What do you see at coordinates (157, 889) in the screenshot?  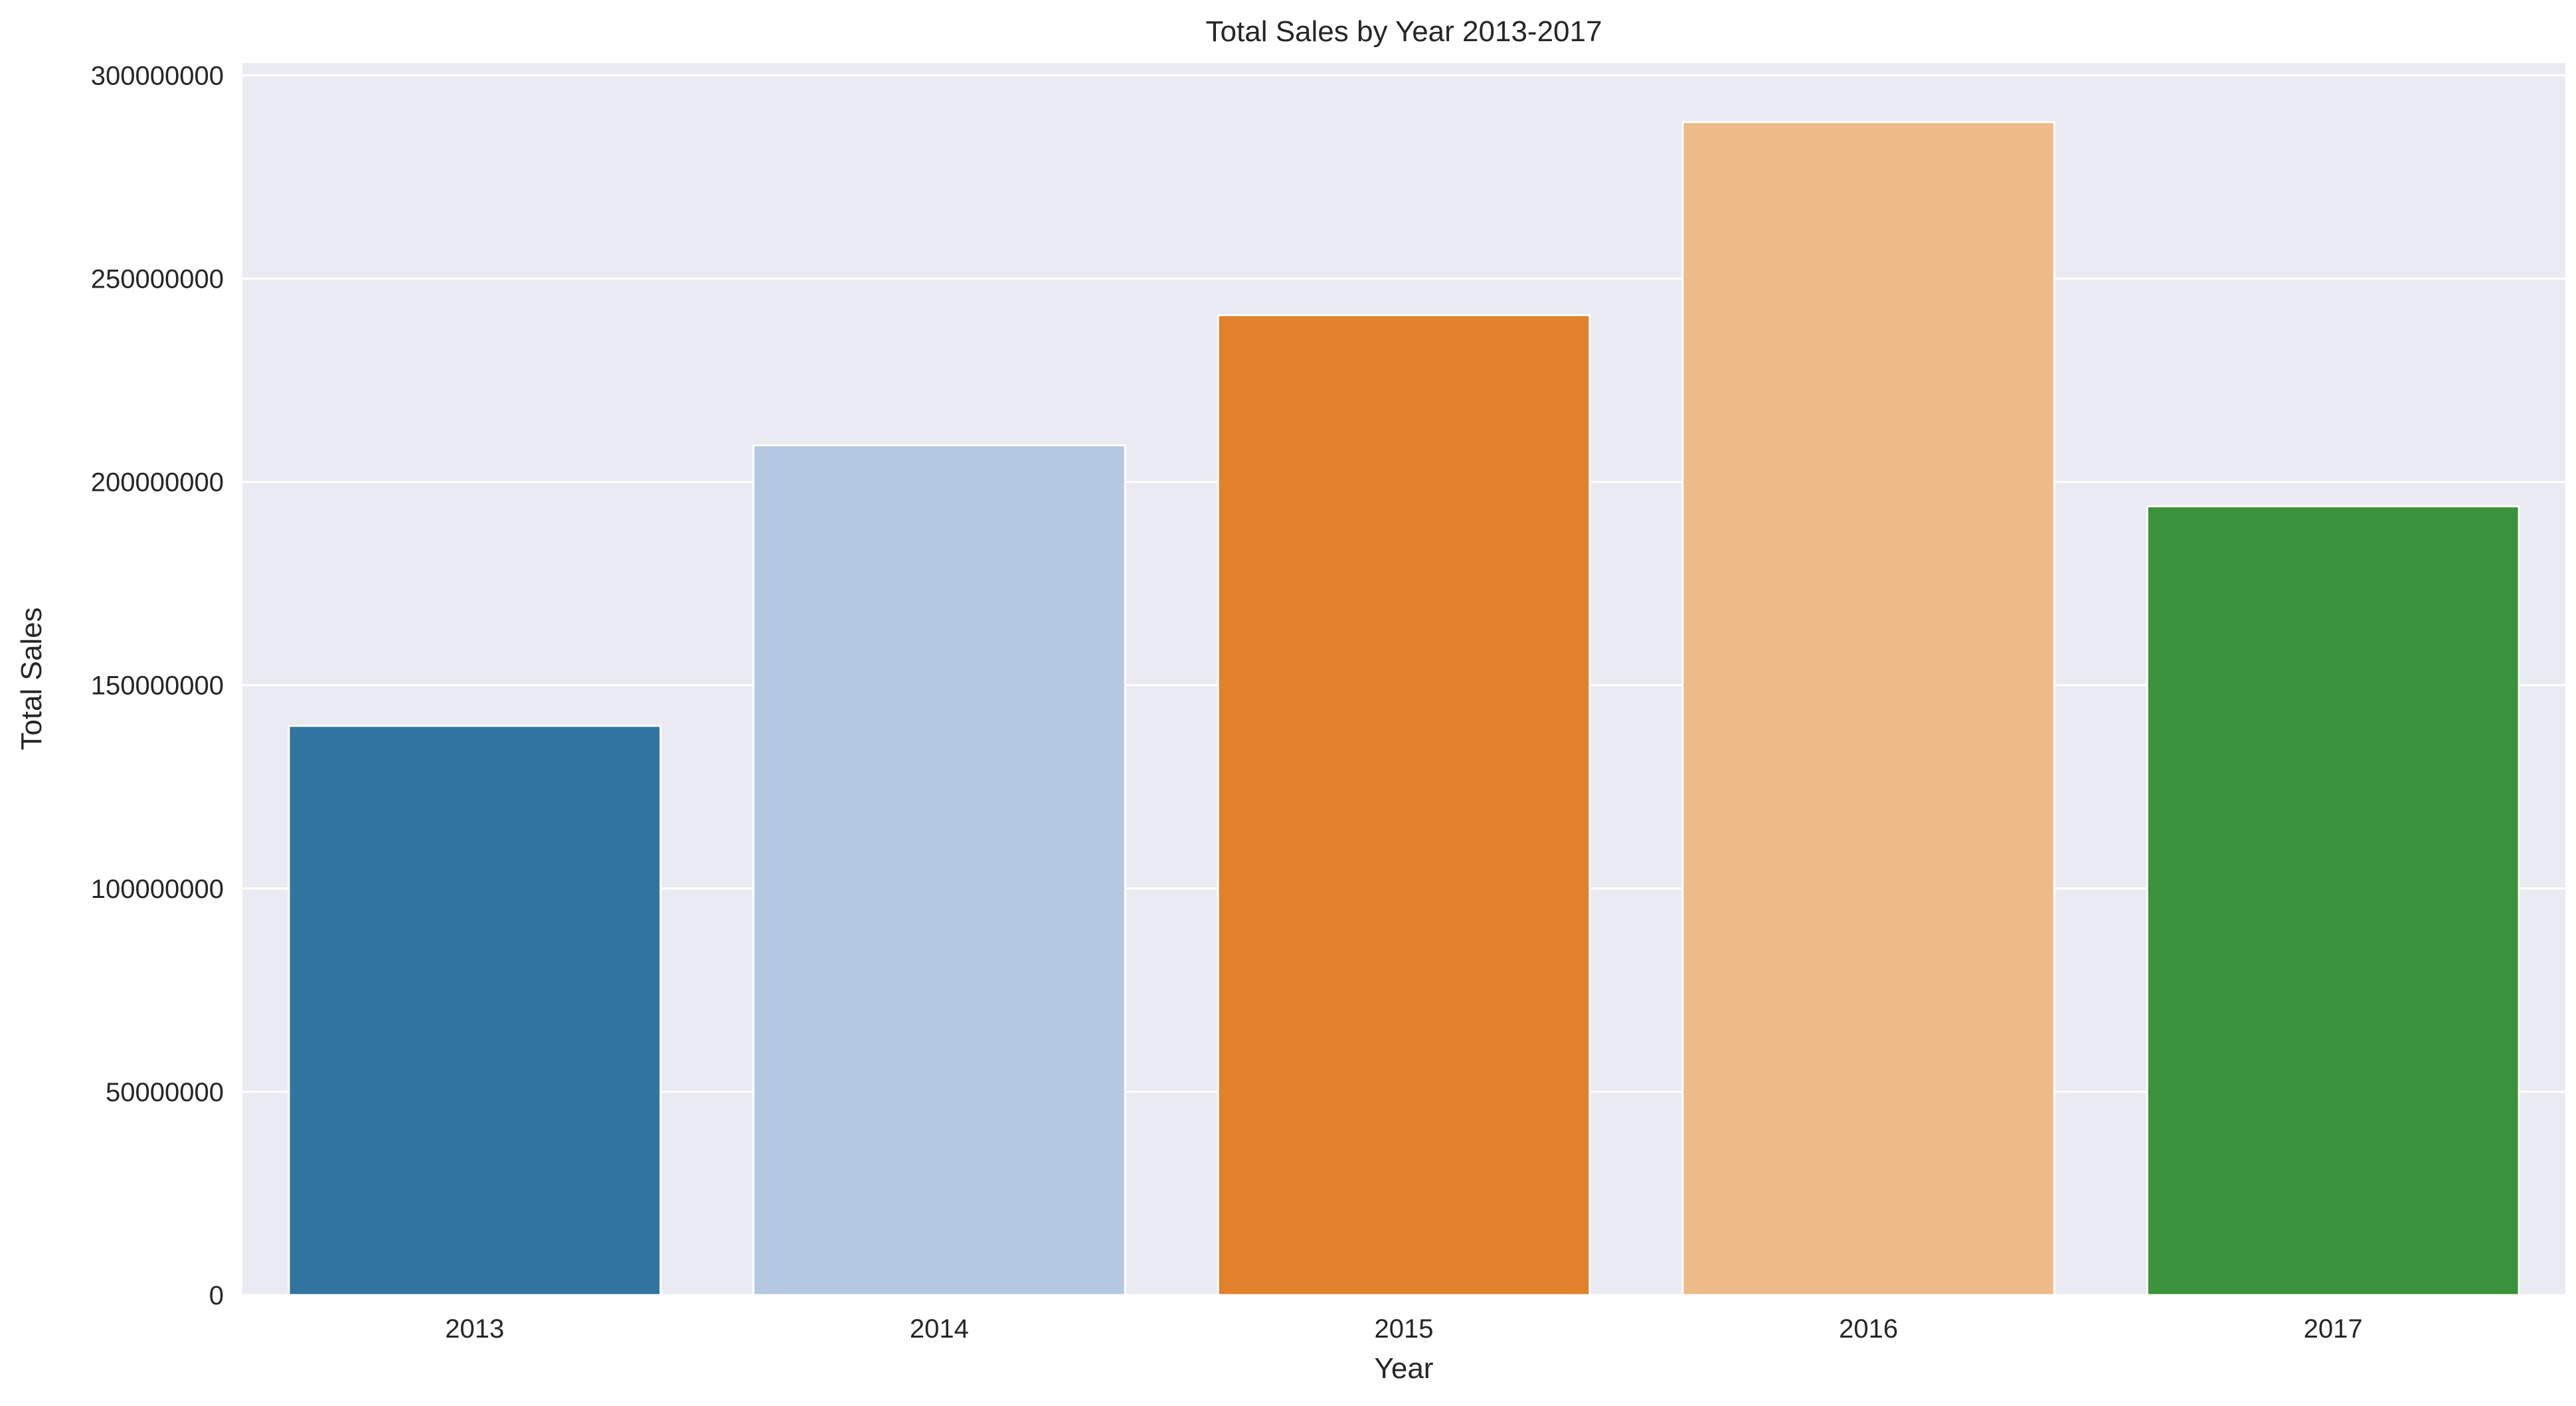 I see `y-tick-label: 100000000` at bounding box center [157, 889].